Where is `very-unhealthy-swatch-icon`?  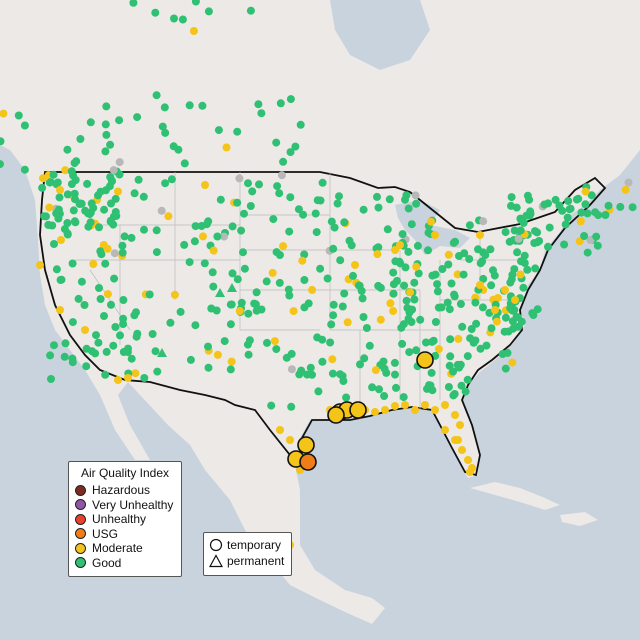 very-unhealthy-swatch-icon is located at coordinates (80, 505).